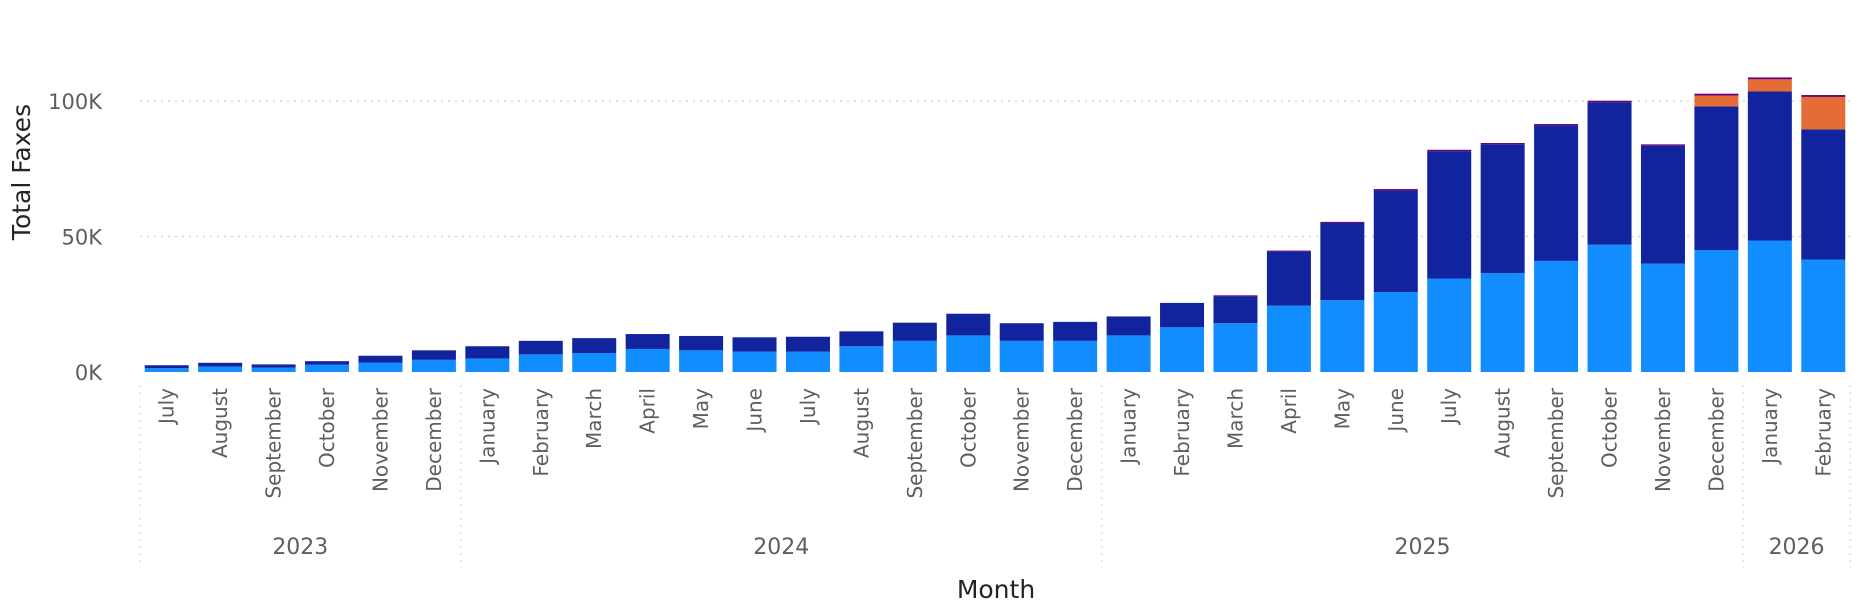 The width and height of the screenshot is (1870, 610). I want to click on x-tick-label: April, so click(1289, 411).